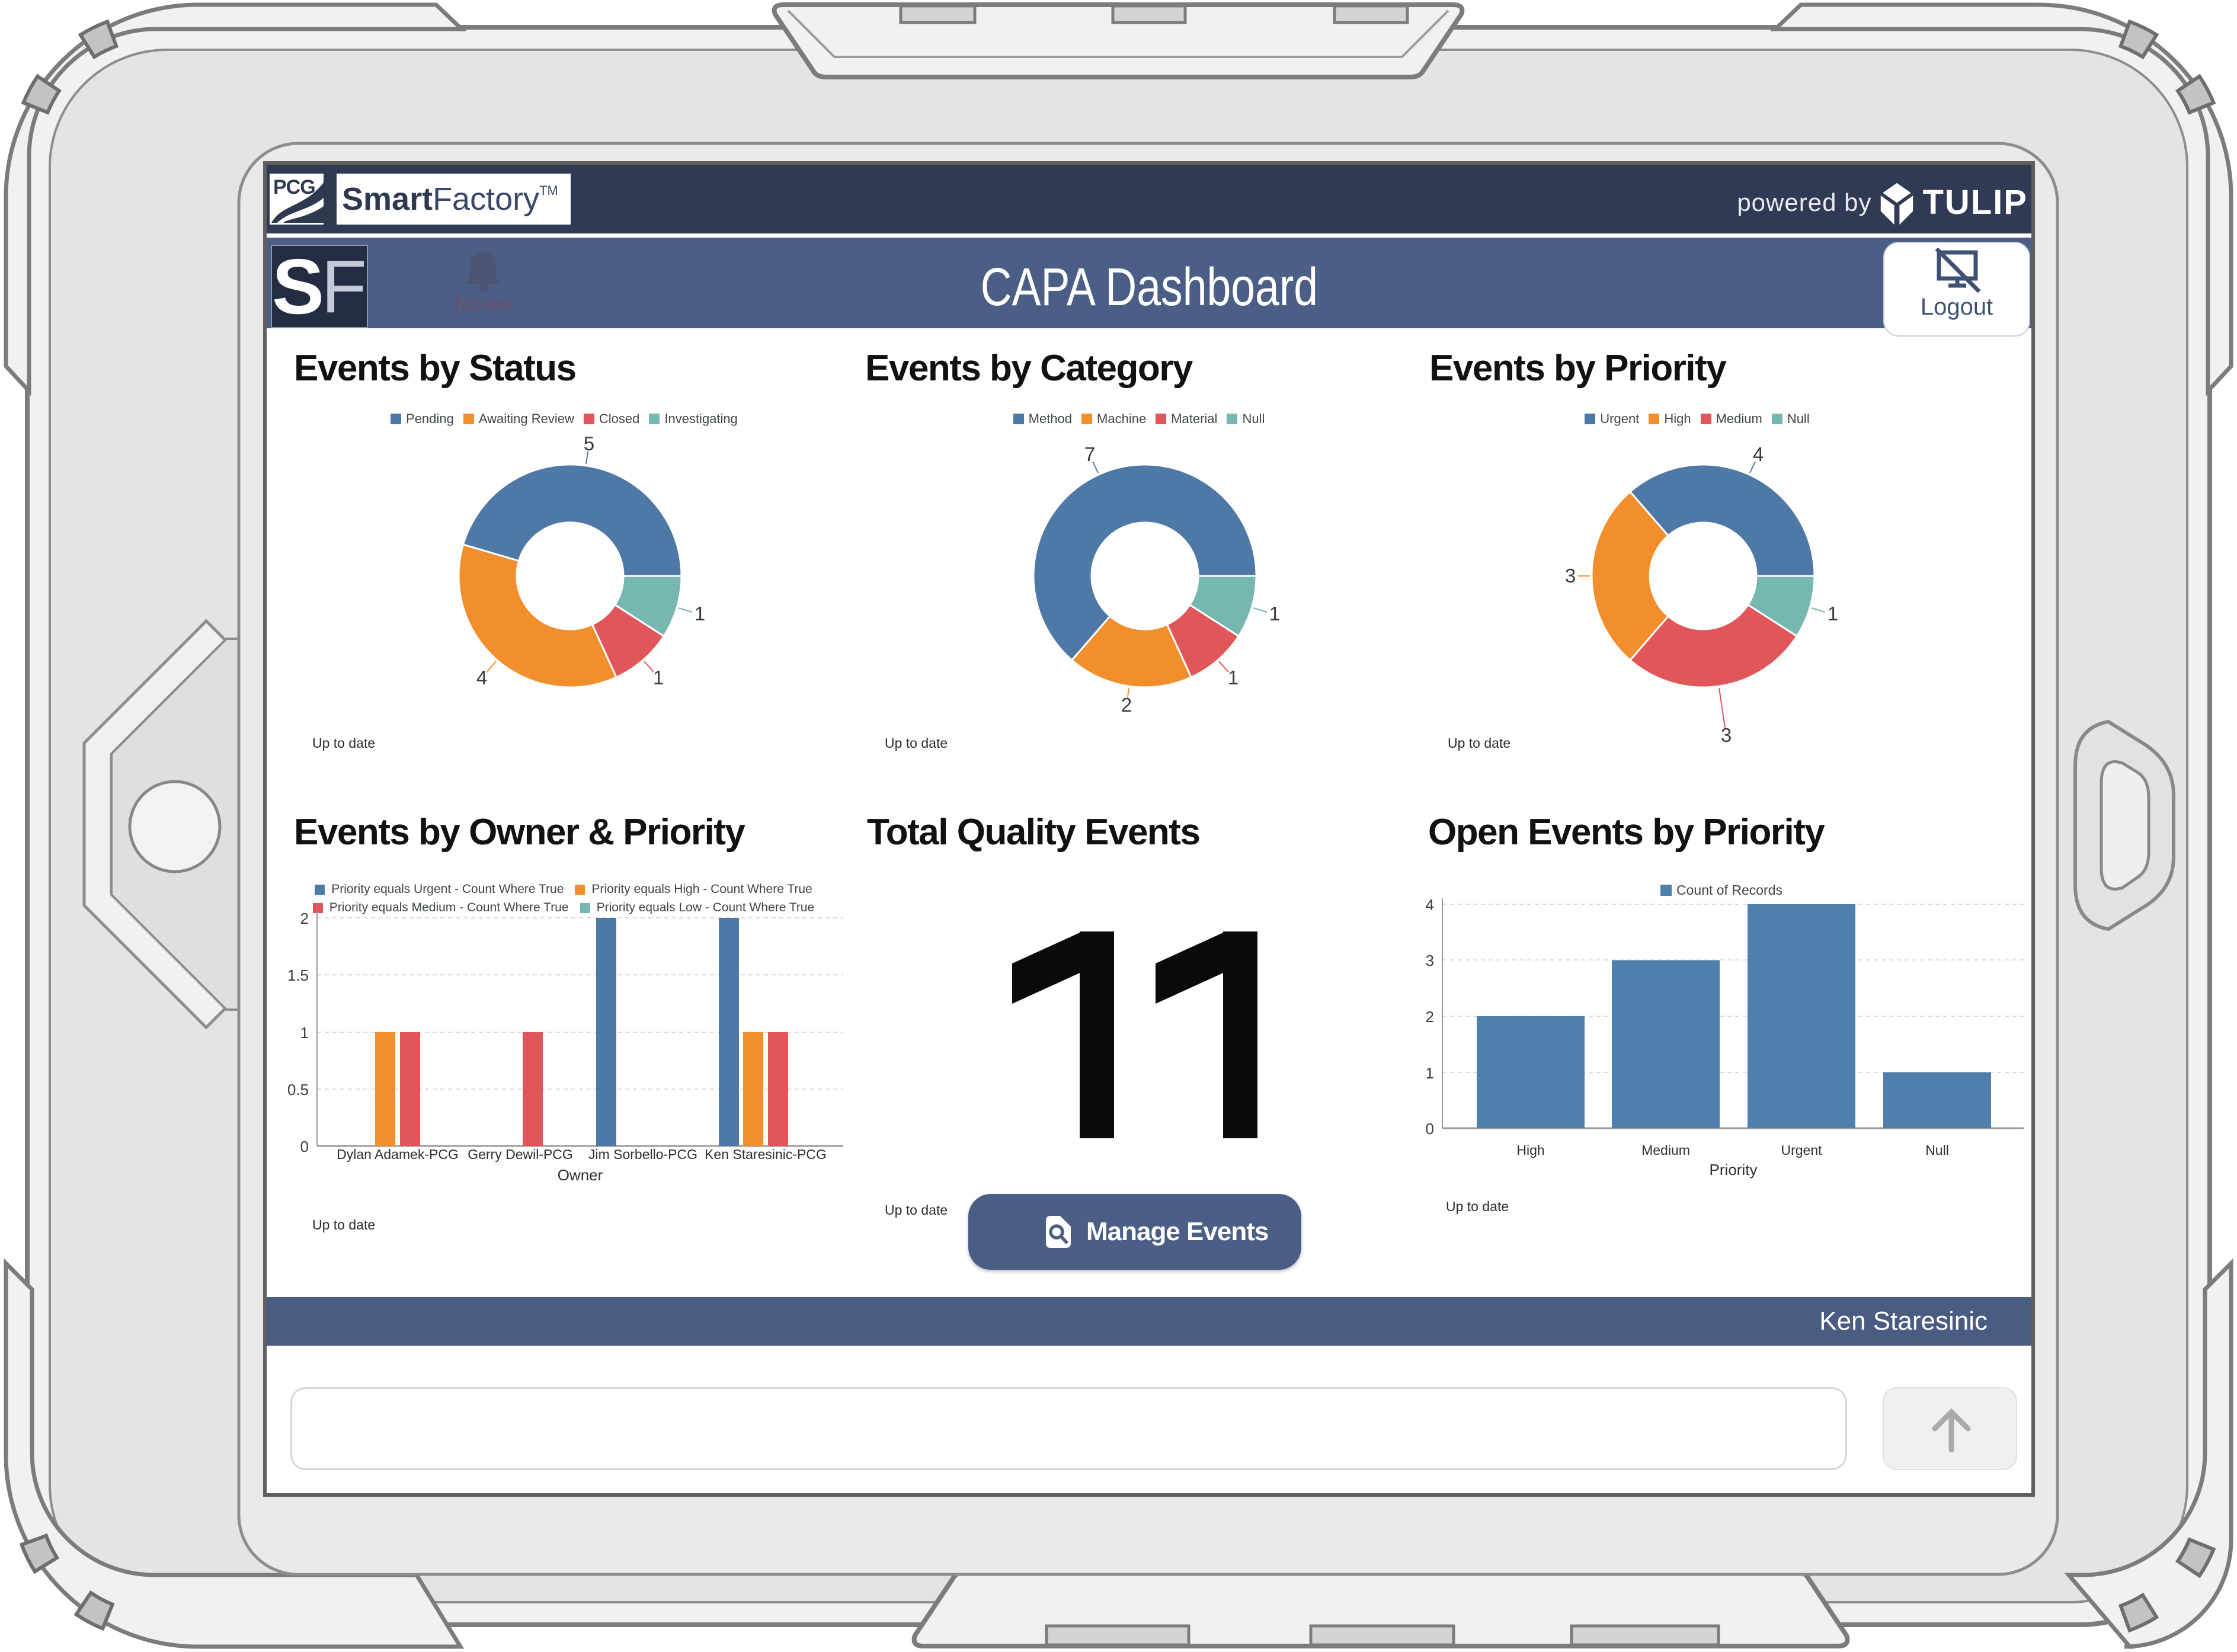 The image size is (2237, 1652). Describe the element at coordinates (398, 1154) in the screenshot. I see `svg-text: Dylan Adamek-PCG` at that location.